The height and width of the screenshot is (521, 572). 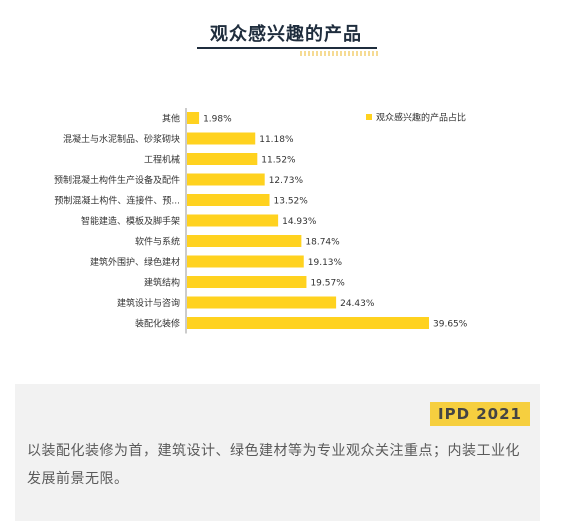 I want to click on data-label: 19.13%, so click(x=325, y=263).